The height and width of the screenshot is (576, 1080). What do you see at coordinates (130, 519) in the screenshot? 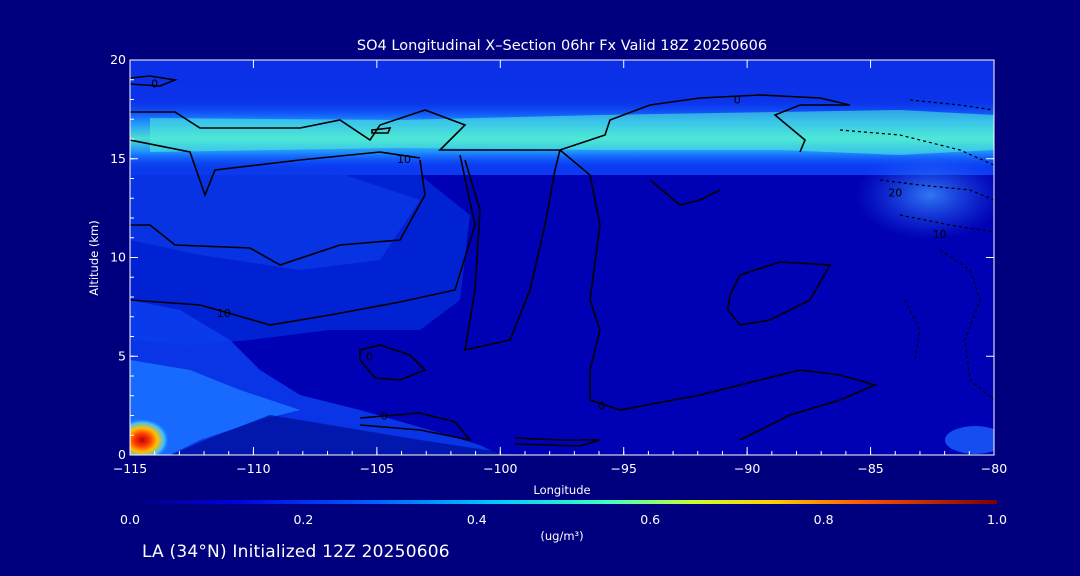
I see `colorbar-tick-label: 0.0` at bounding box center [130, 519].